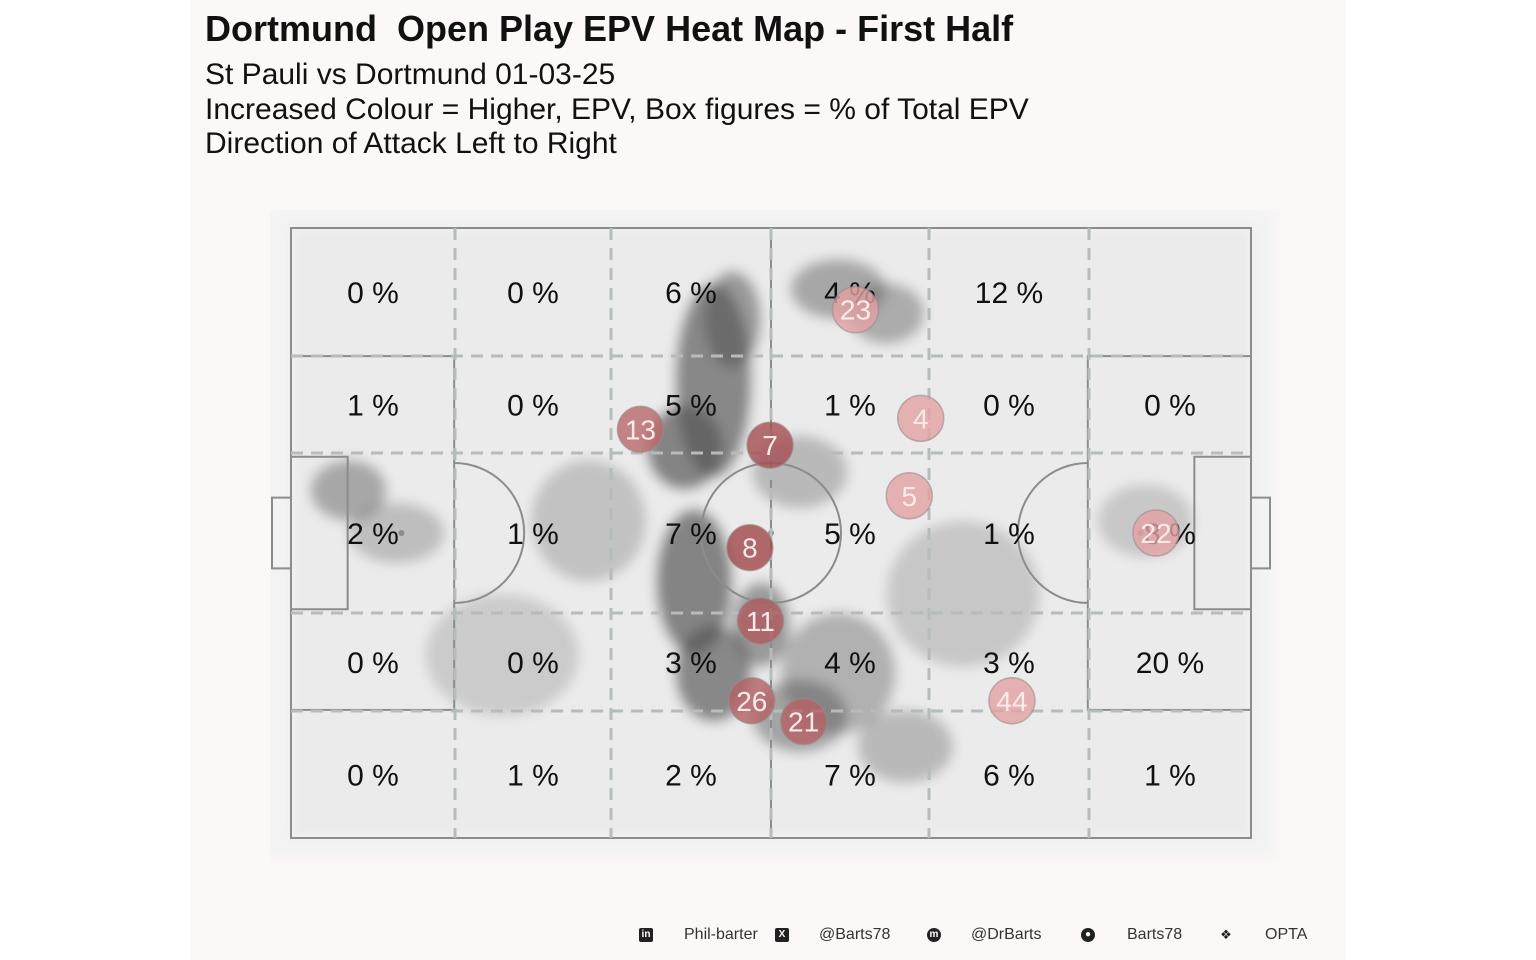  What do you see at coordinates (850, 406) in the screenshot?
I see `zone-label-r2-c4: 1 %` at bounding box center [850, 406].